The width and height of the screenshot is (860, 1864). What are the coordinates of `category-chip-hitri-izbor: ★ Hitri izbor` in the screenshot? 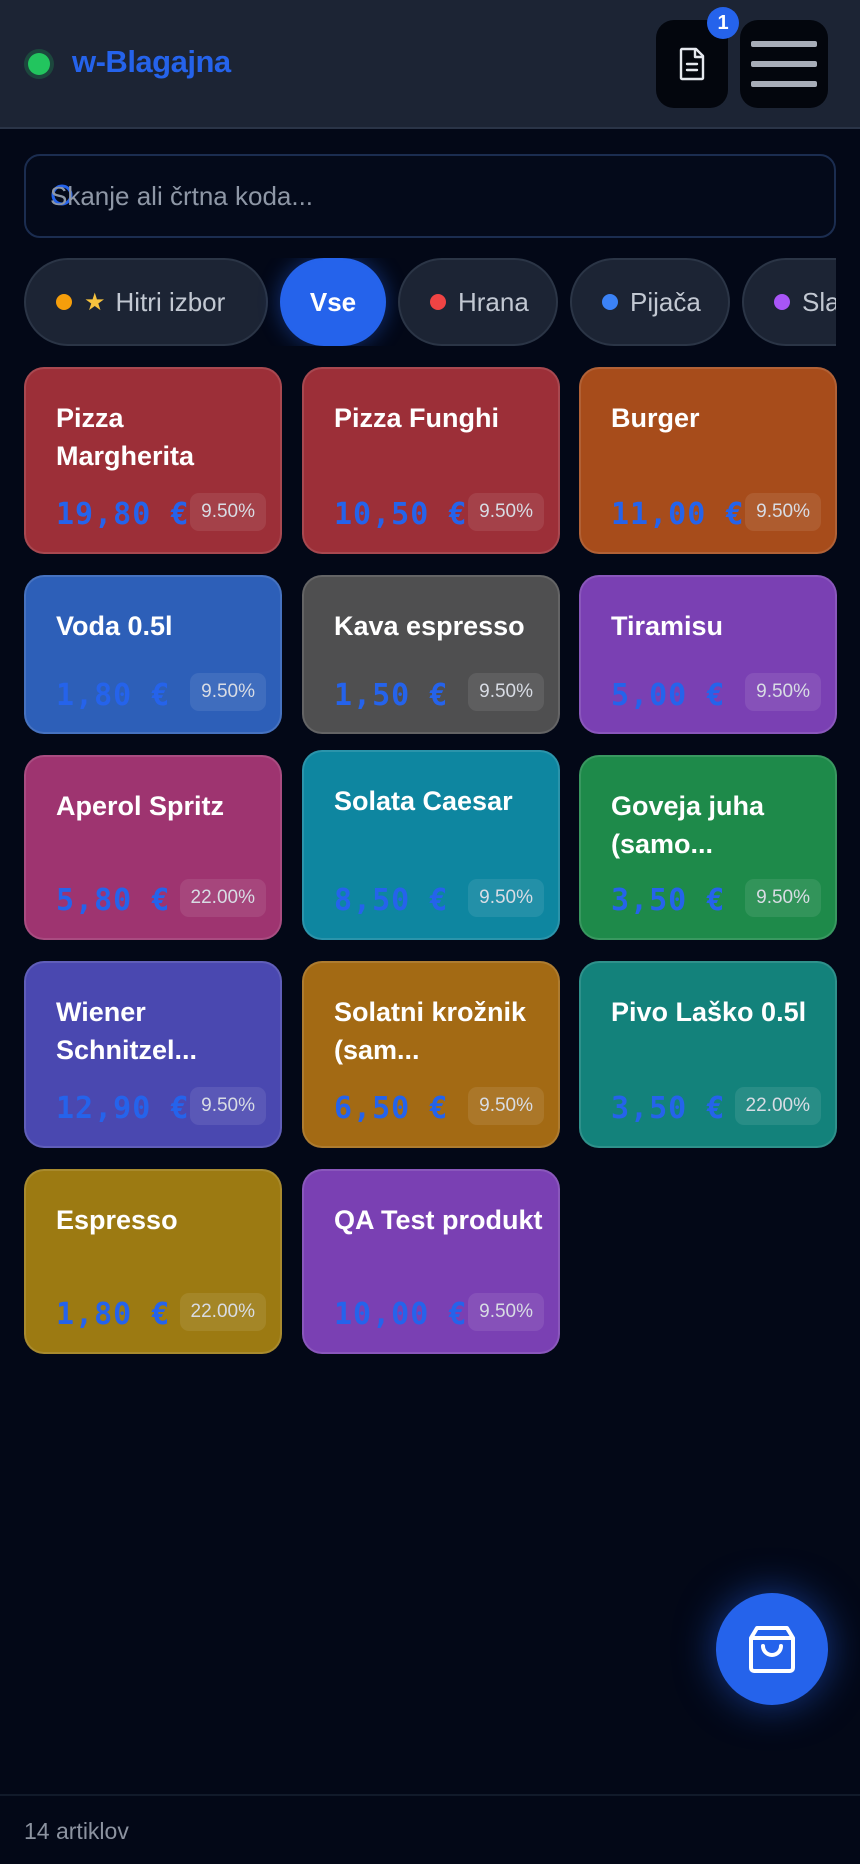 It's located at (146, 302).